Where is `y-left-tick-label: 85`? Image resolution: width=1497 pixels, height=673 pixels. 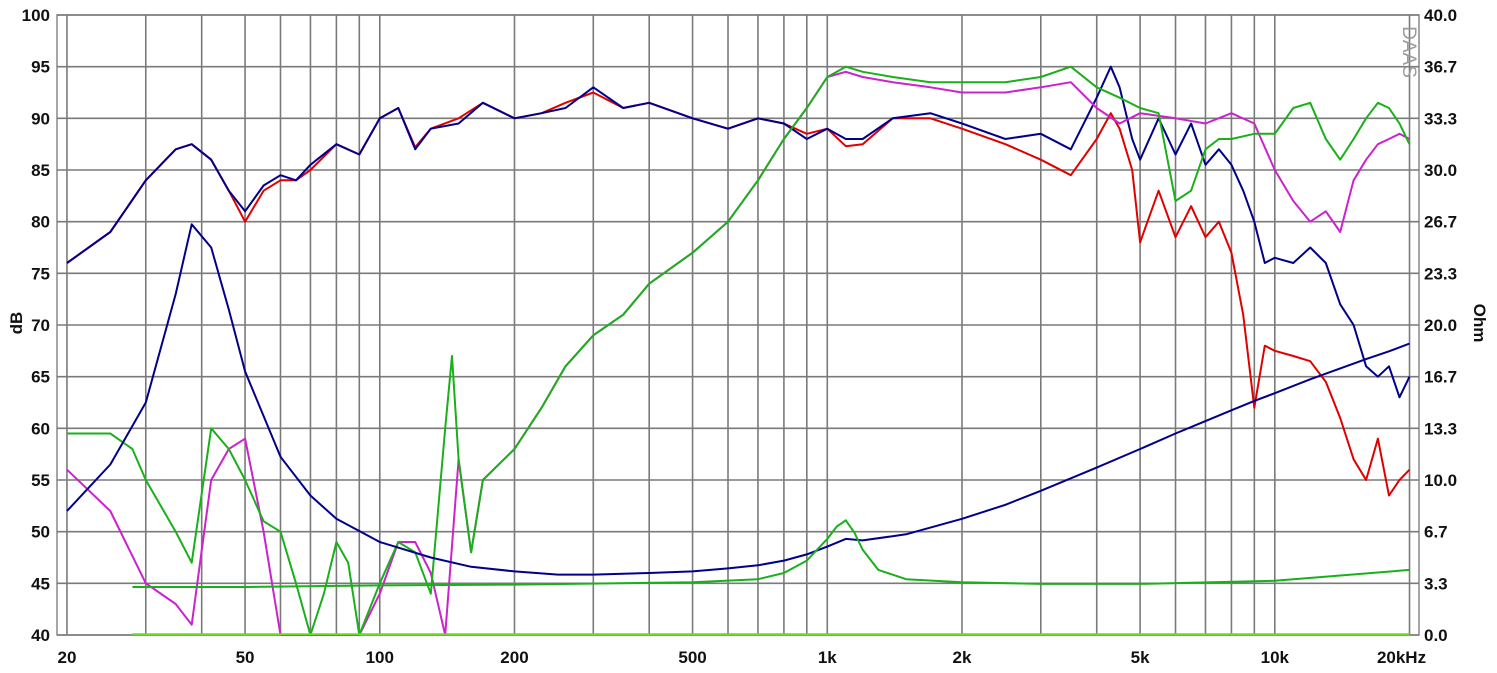 y-left-tick-label: 85 is located at coordinates (40, 170).